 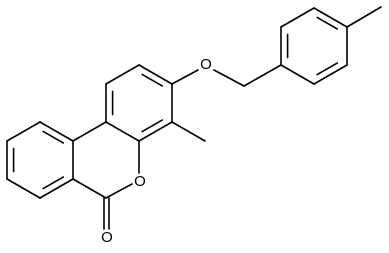 What do you see at coordinates (107, 237) in the screenshot?
I see `carbonyl-oxygen: O` at bounding box center [107, 237].